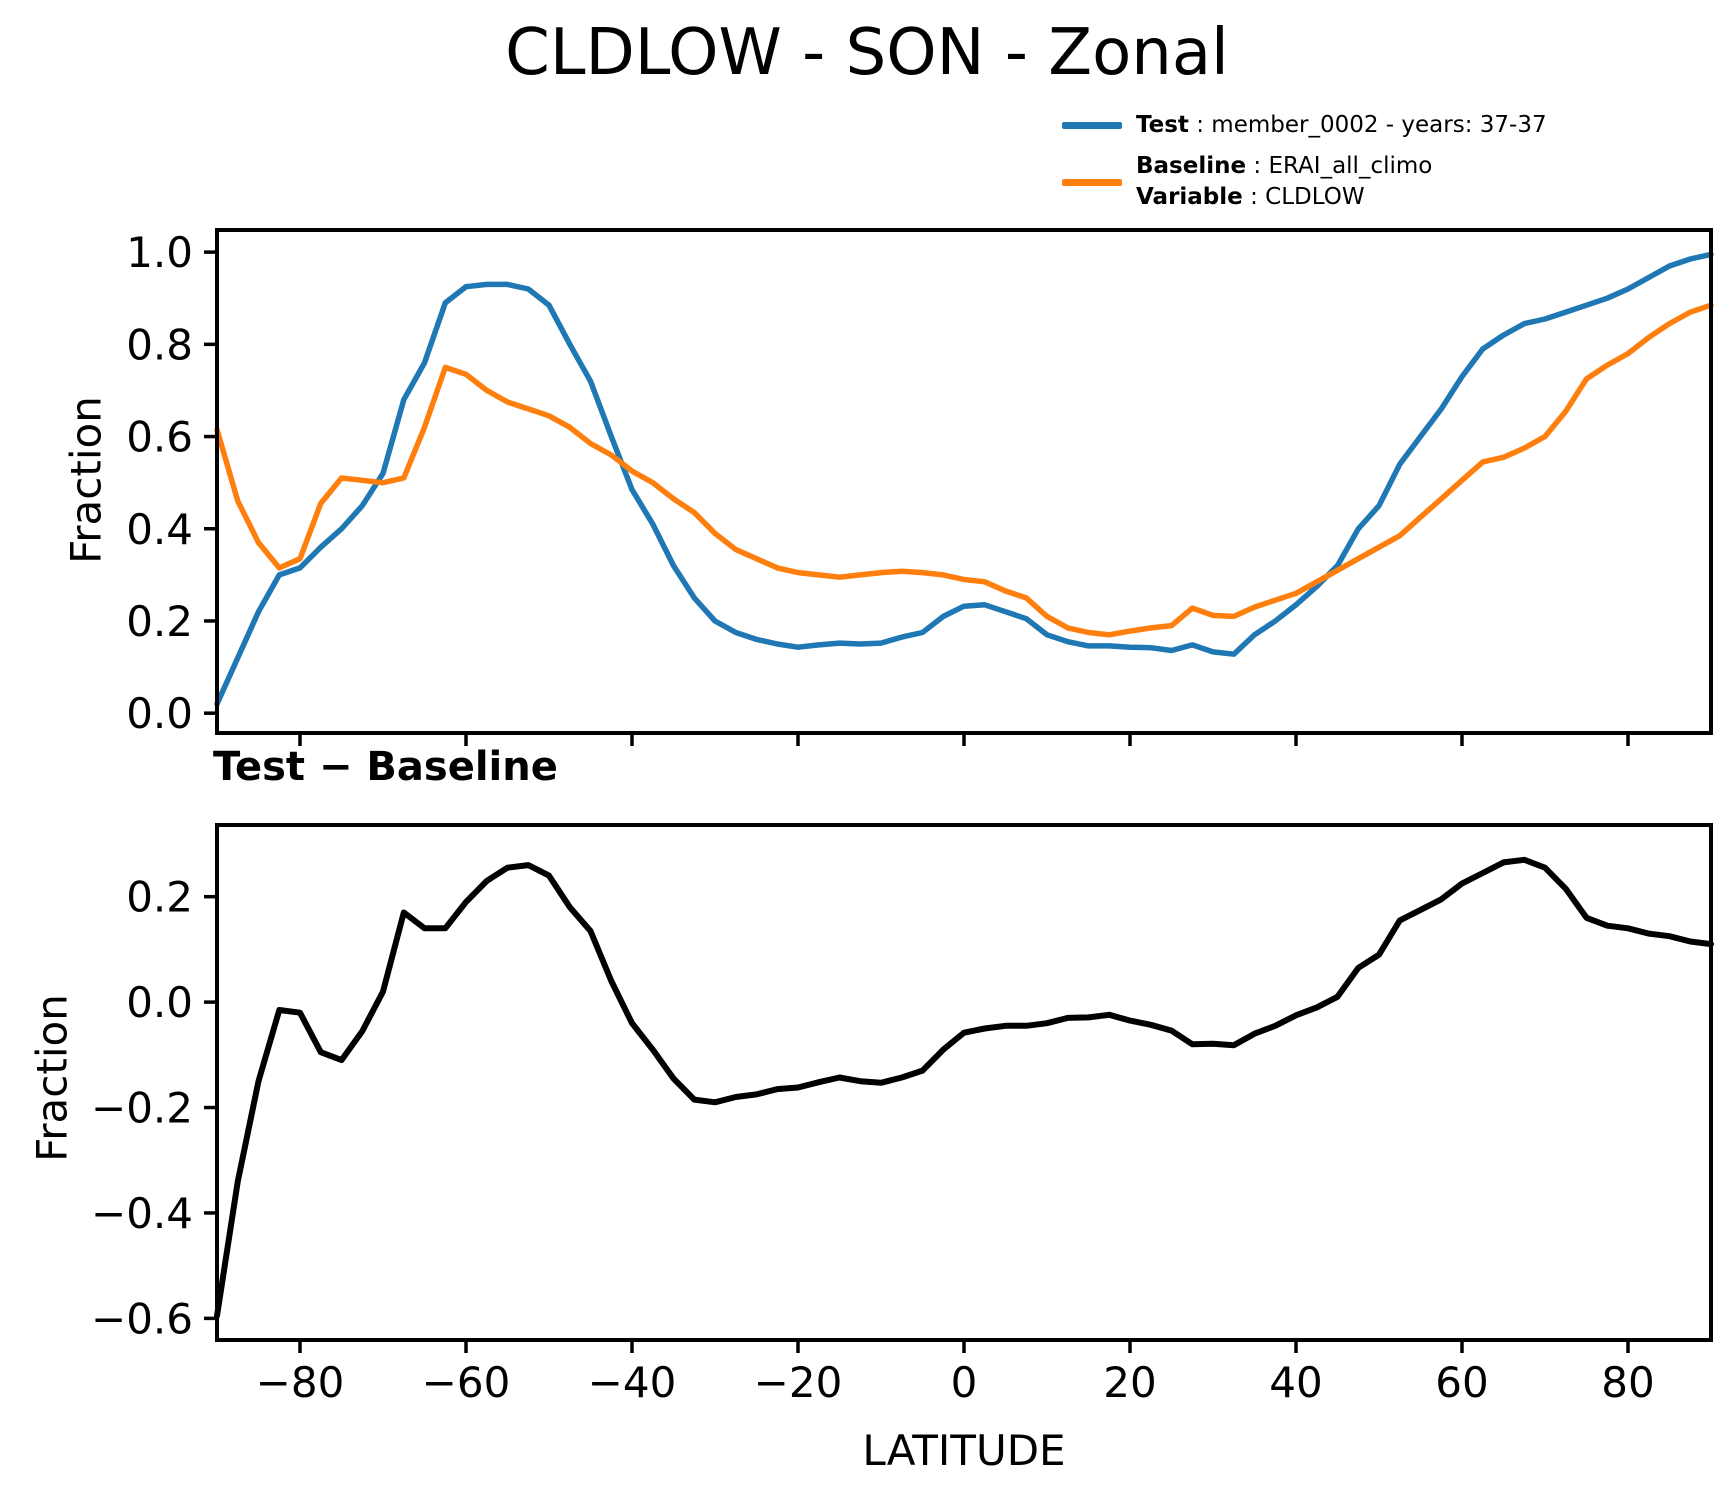 This screenshot has height=1496, width=1734. Describe the element at coordinates (466, 1382) in the screenshot. I see `x-tick-label: −60` at that location.